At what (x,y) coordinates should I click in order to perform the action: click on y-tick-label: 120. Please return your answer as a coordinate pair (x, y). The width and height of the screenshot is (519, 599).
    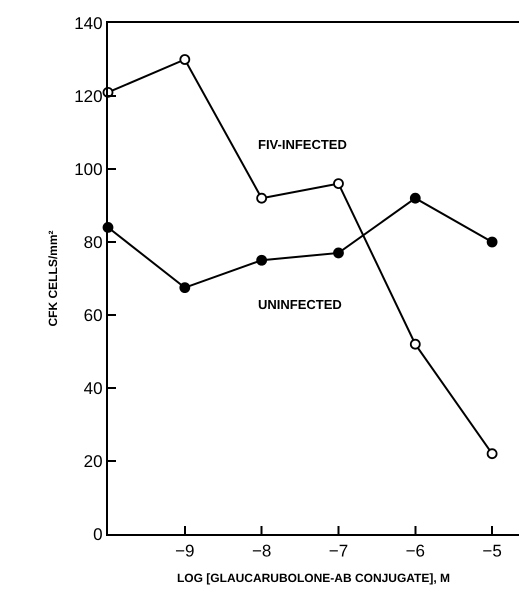
    Looking at the image, I should click on (88, 96).